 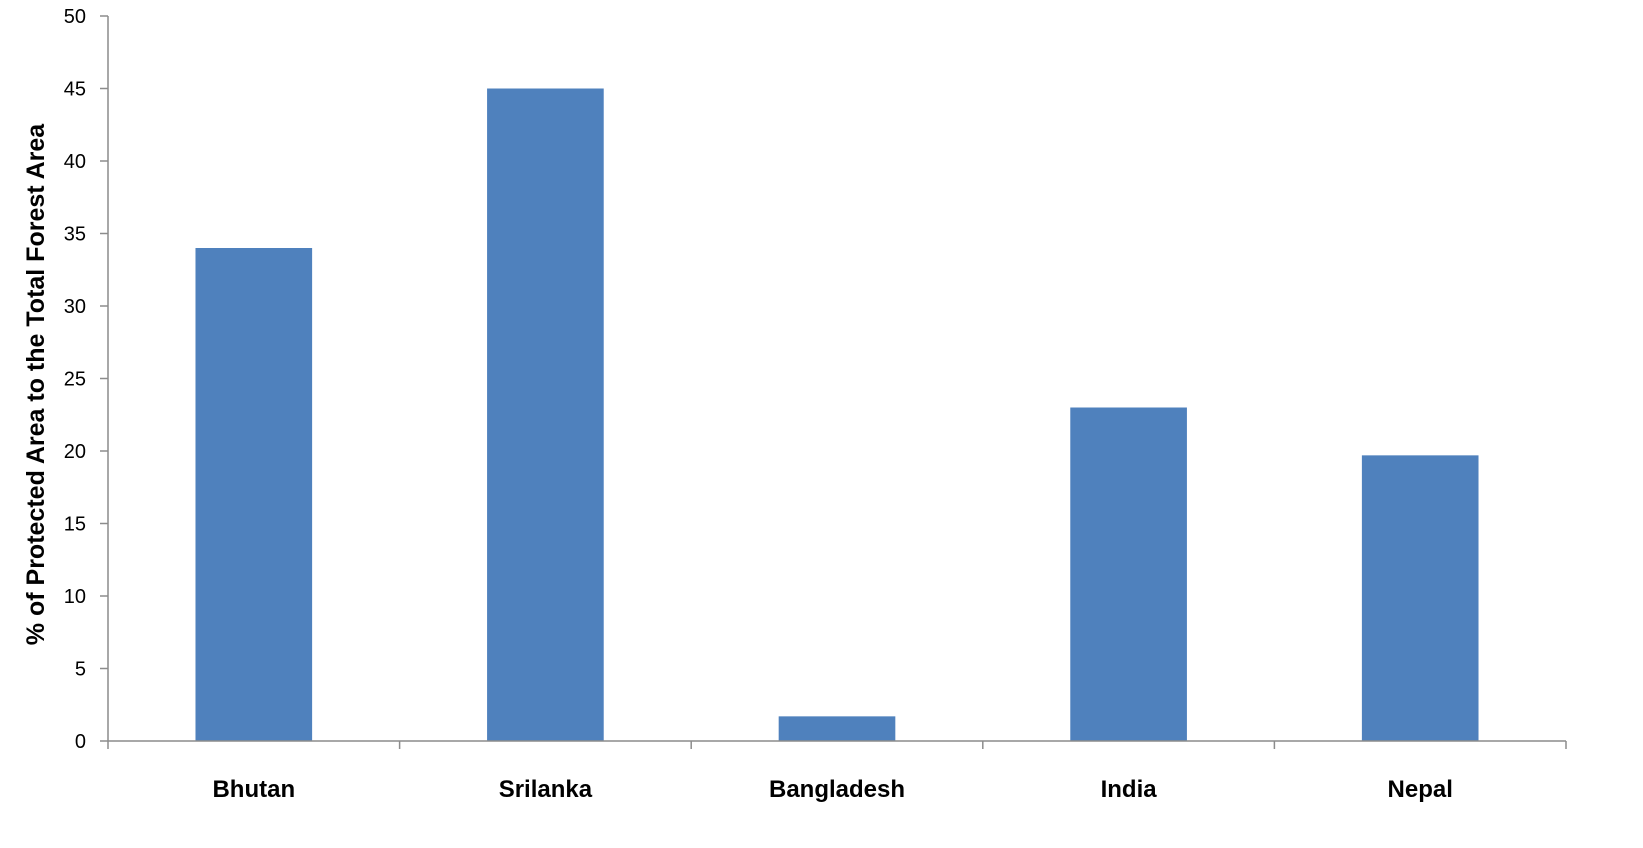 What do you see at coordinates (837, 789) in the screenshot?
I see `category-label-bangladesh: Bangladesh` at bounding box center [837, 789].